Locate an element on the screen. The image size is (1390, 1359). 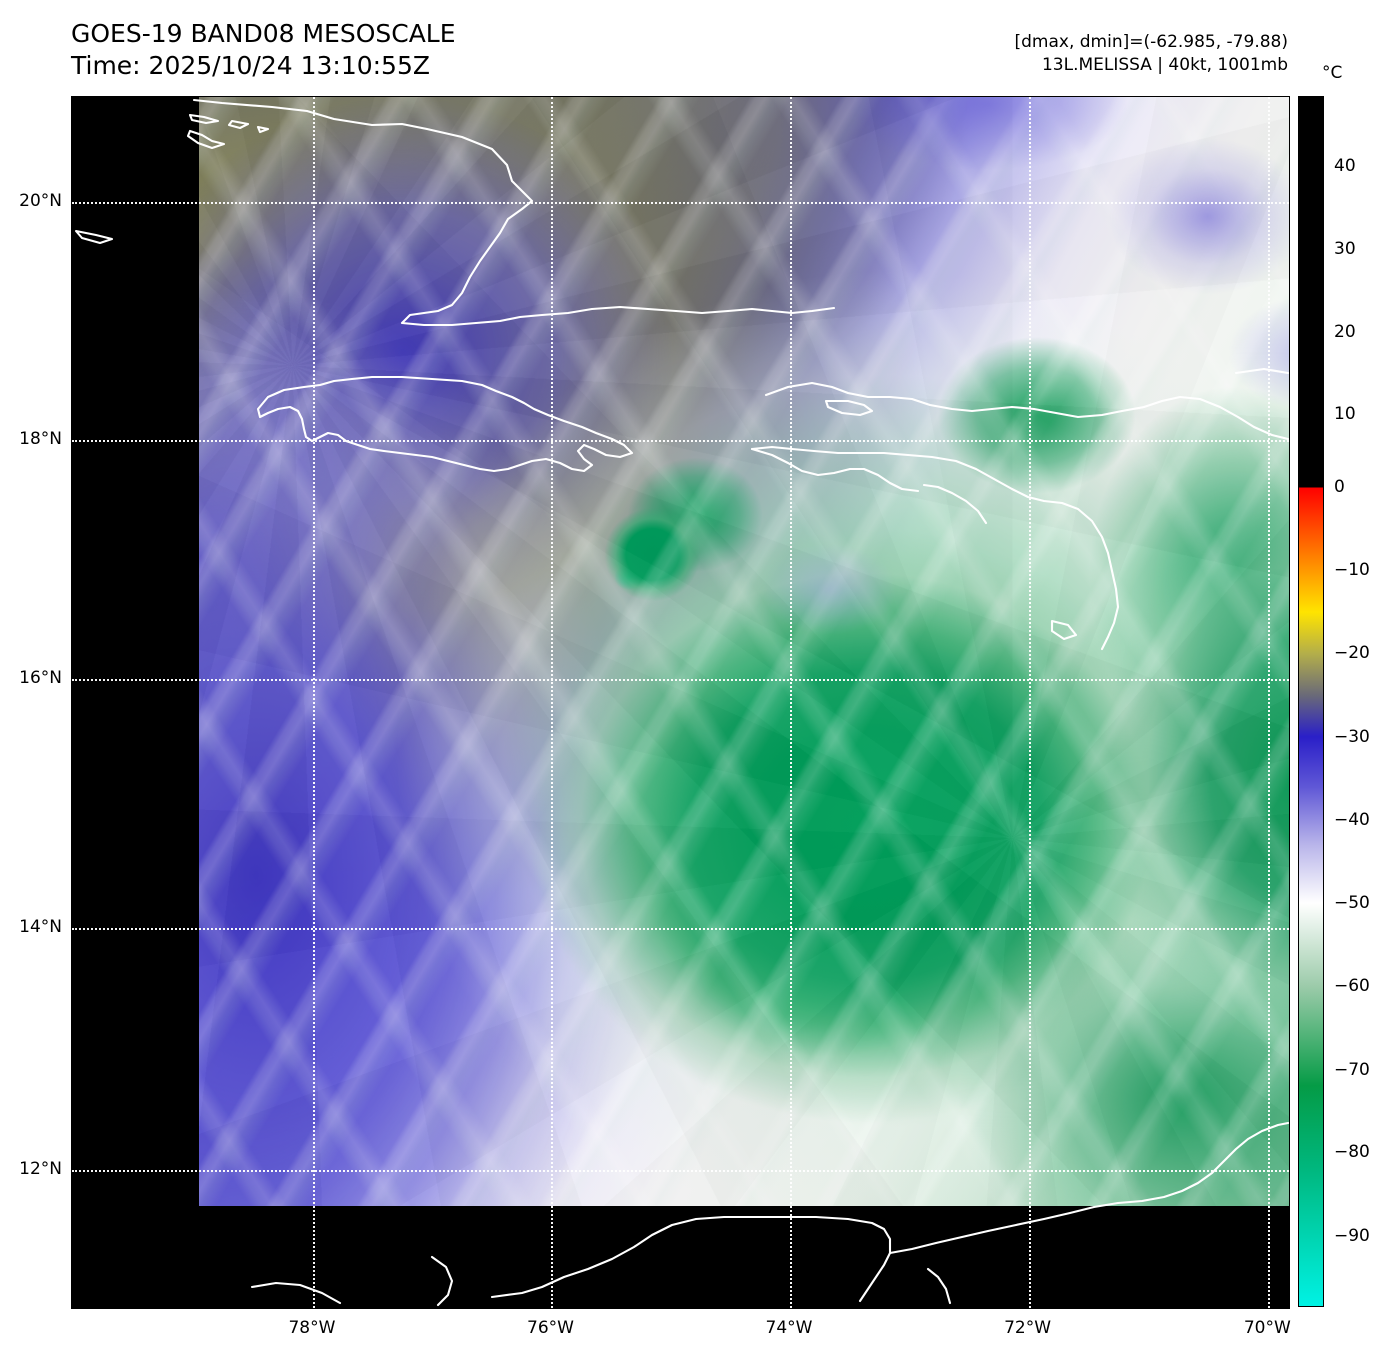
colorbar is located at coordinates (1311, 701).